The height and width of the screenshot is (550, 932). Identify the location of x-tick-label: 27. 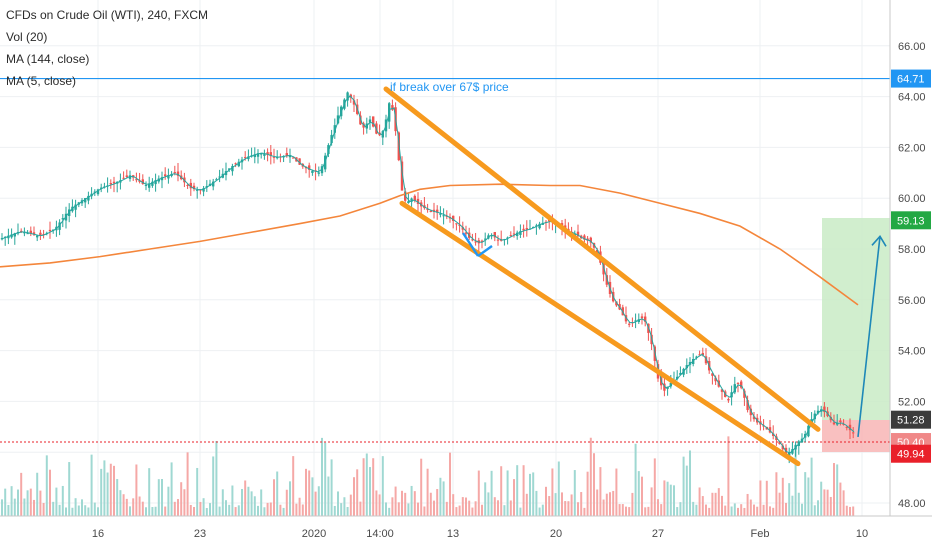
(658, 534).